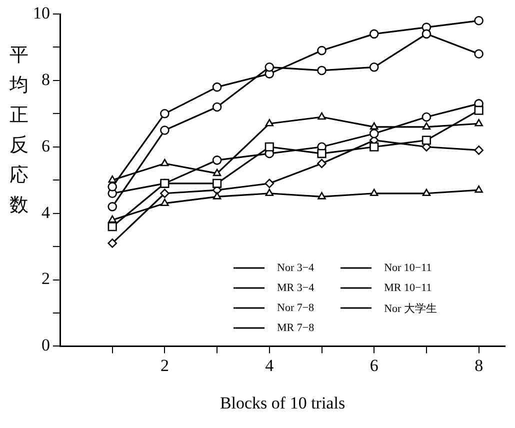 The width and height of the screenshot is (515, 428). What do you see at coordinates (408, 268) in the screenshot?
I see `legend-label: Nor 10−11` at bounding box center [408, 268].